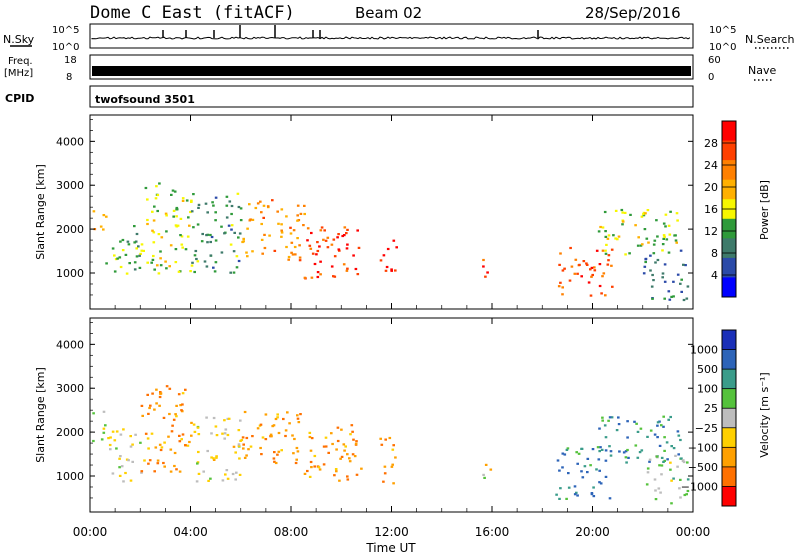 The height and width of the screenshot is (554, 800). Describe the element at coordinates (70, 432) in the screenshot. I see `y-tick-label: 2000` at that location.